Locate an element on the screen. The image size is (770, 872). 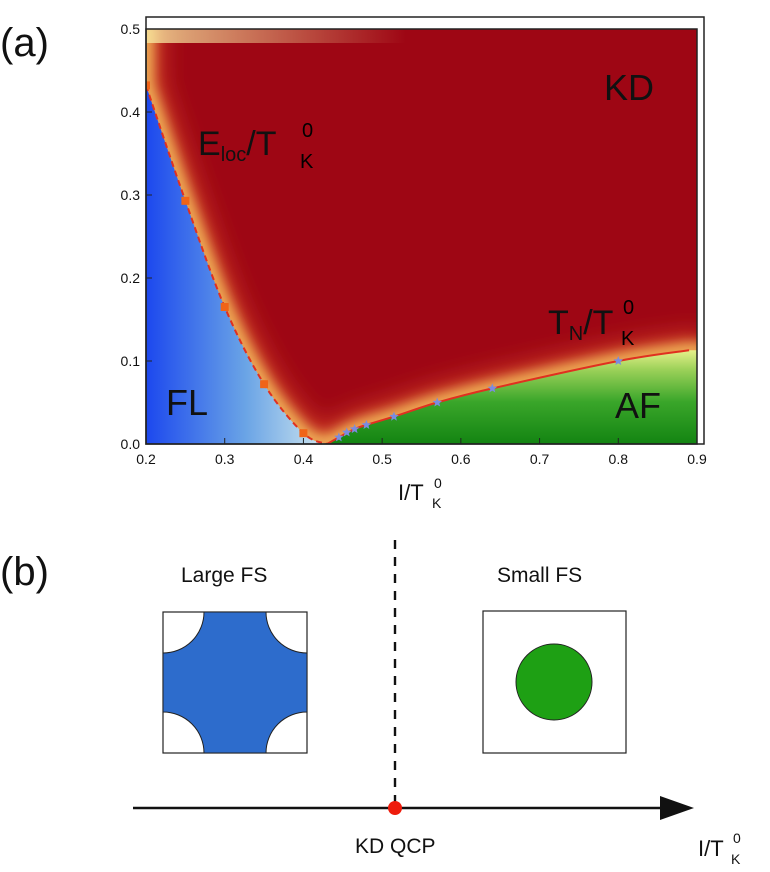
large-fs-label: Large FS is located at coordinates (224, 575).